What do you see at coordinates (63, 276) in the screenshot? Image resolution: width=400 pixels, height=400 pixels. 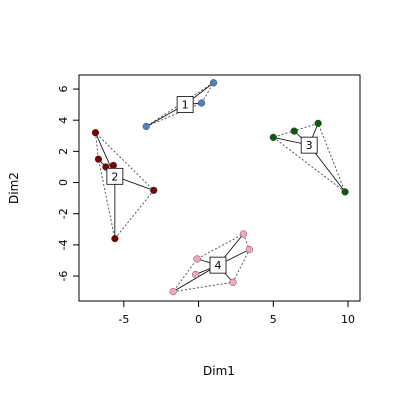 I see `y-tick-label: -6` at bounding box center [63, 276].